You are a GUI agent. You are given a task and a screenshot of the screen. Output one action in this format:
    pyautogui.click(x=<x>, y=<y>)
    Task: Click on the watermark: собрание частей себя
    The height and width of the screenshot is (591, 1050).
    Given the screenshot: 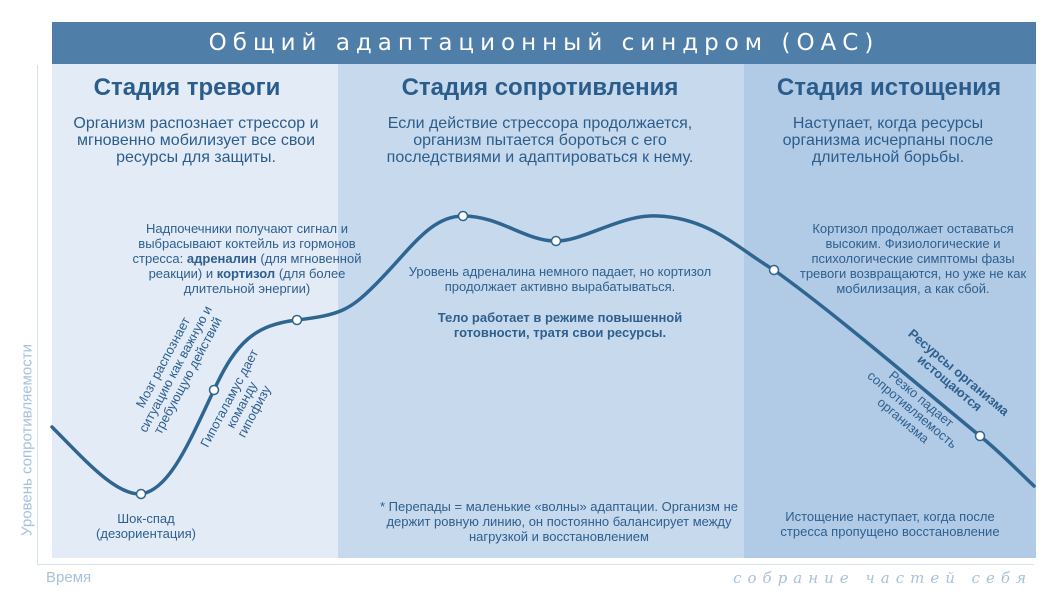 What is the action you would take?
    pyautogui.click(x=882, y=578)
    